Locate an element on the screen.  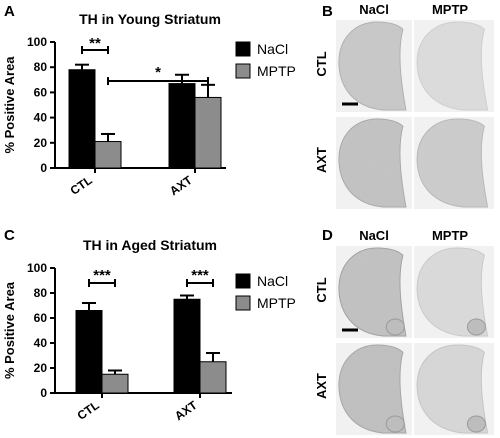
panel-letter-a: A is located at coordinates (9, 11).